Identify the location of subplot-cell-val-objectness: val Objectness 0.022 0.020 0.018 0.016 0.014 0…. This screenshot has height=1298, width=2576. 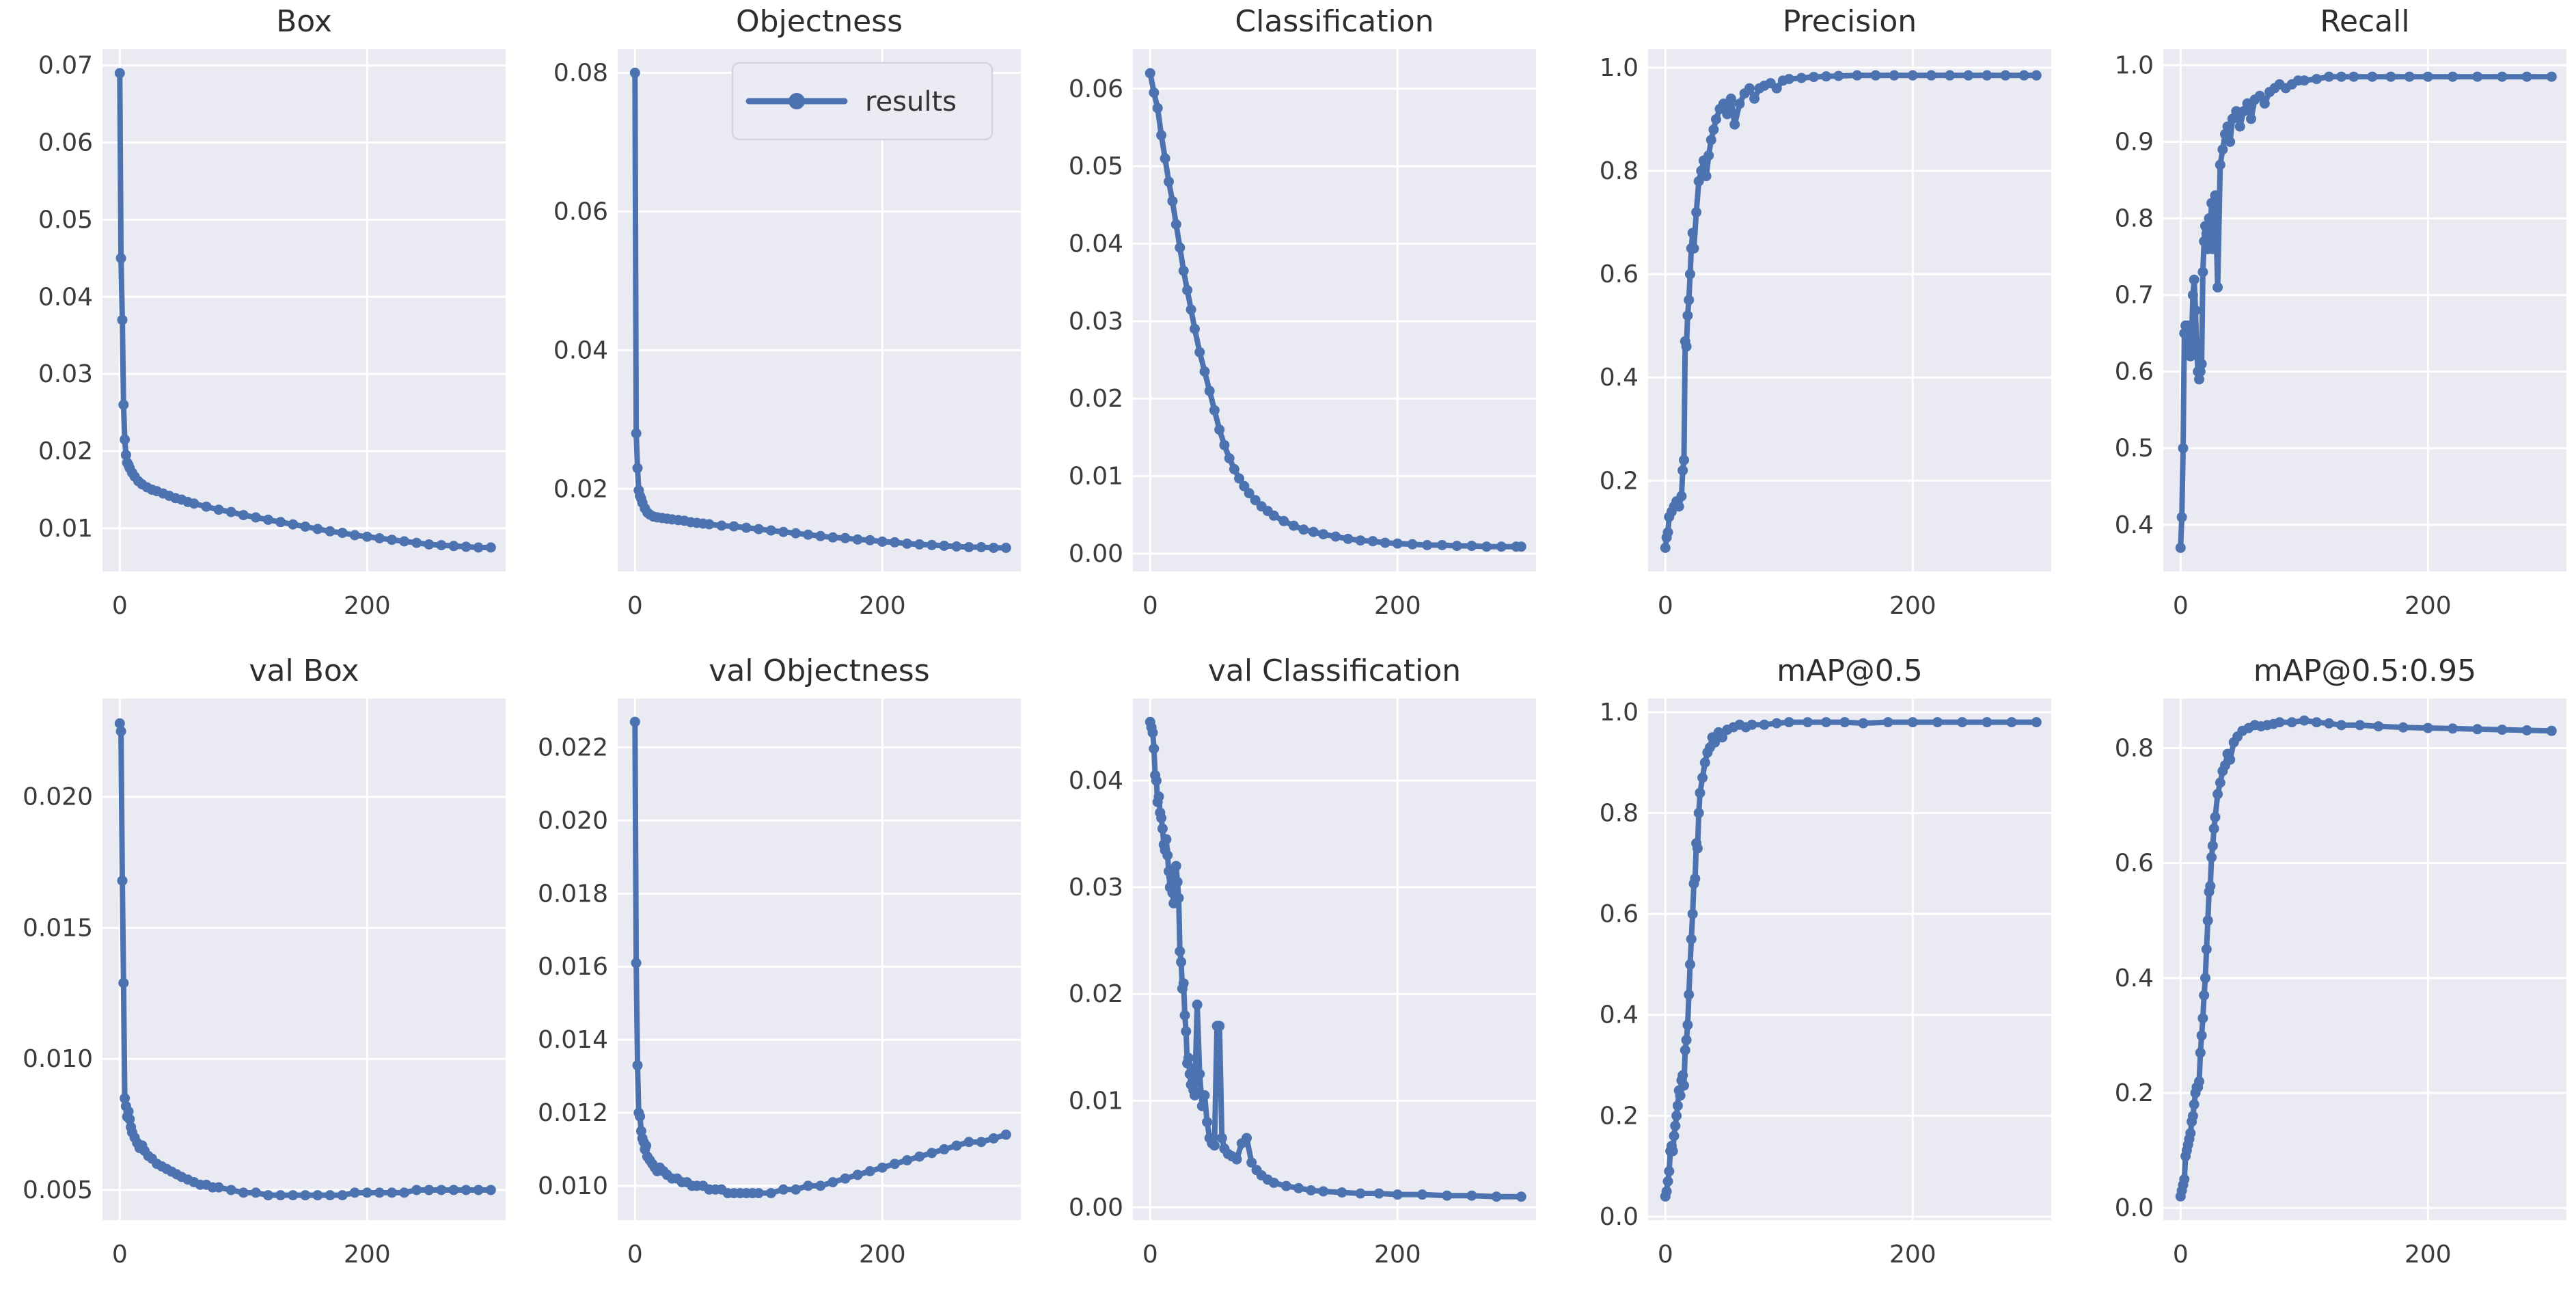
(772, 973).